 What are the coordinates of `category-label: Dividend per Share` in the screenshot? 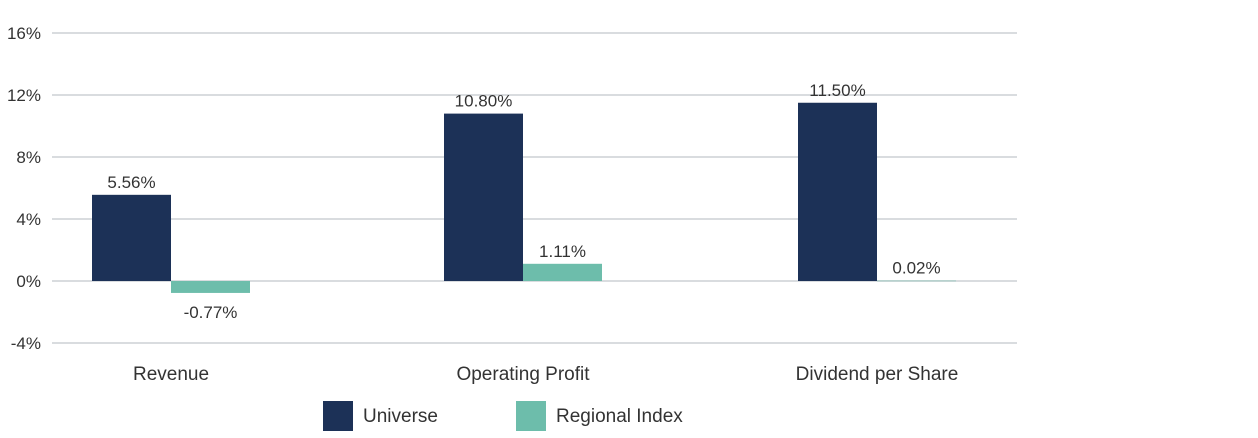 It's located at (877, 374).